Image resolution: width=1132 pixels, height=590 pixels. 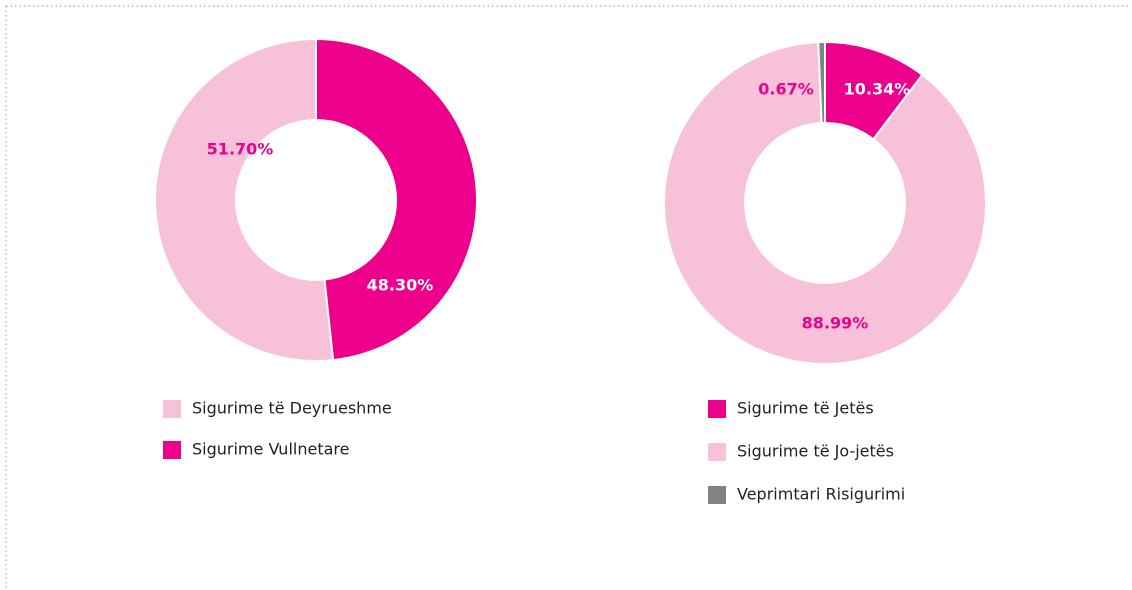 I want to click on legend-label: Sigurime të Jo-jetës, so click(x=815, y=451).